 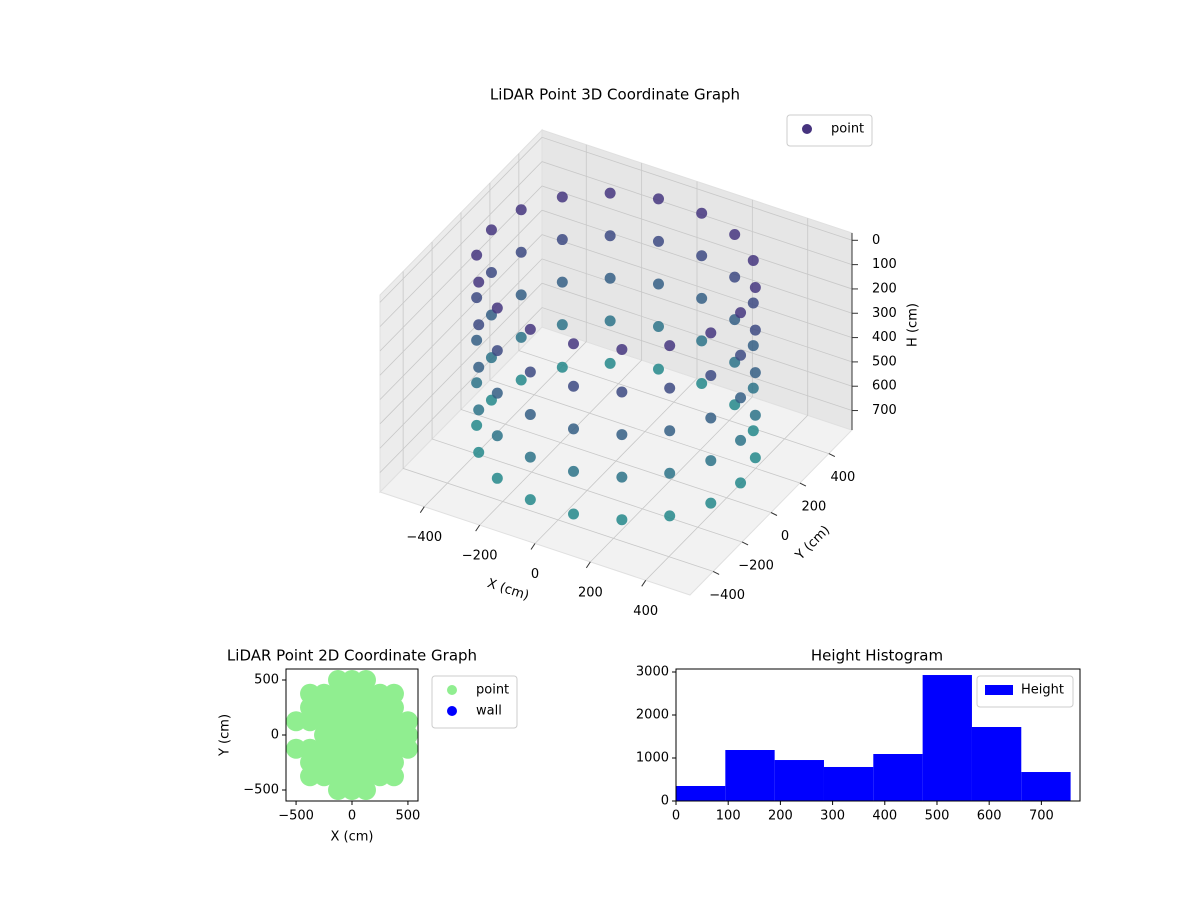 What do you see at coordinates (1042, 690) in the screenshot?
I see `legend-label: Height` at bounding box center [1042, 690].